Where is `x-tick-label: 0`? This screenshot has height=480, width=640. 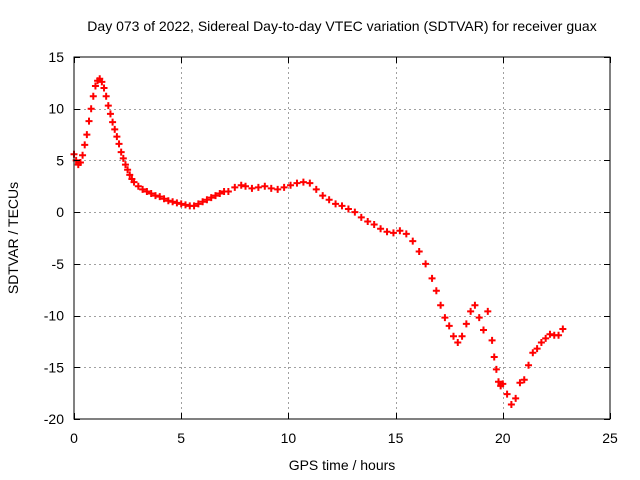
x-tick-label: 0 is located at coordinates (74, 438).